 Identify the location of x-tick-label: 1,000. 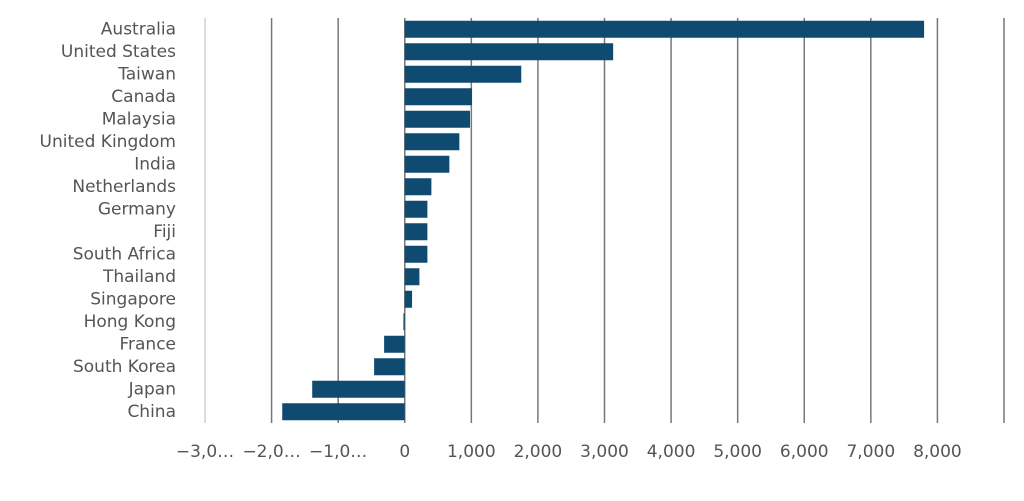
(471, 452).